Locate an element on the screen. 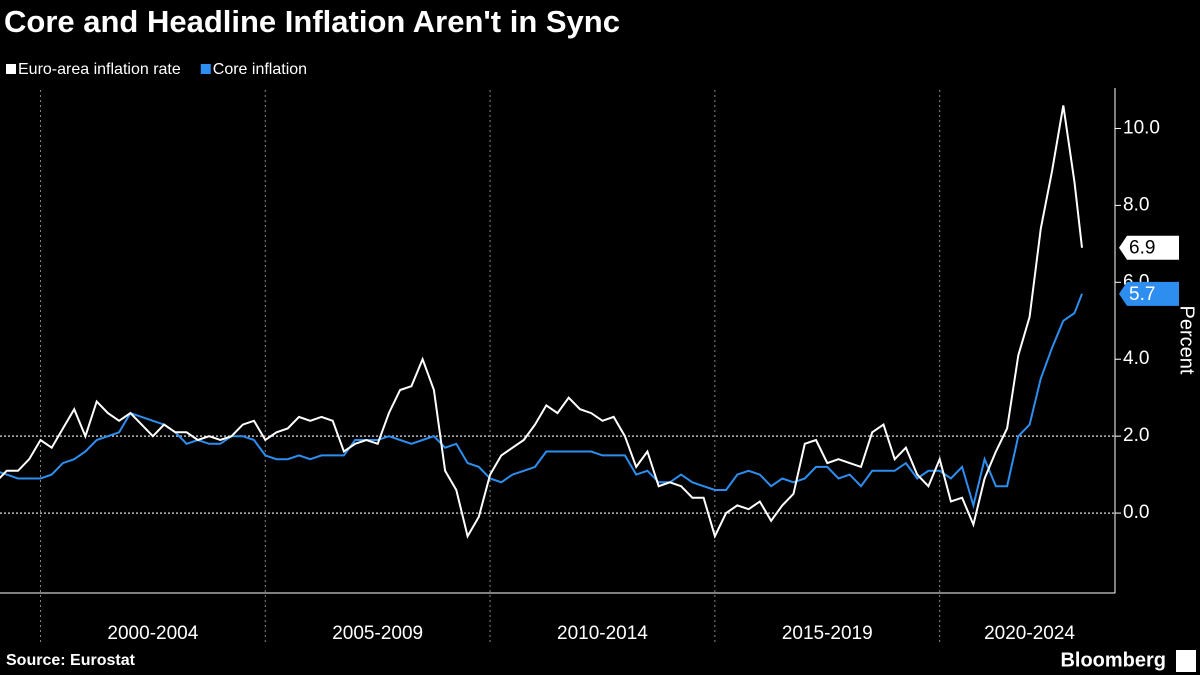 The image size is (1200, 675). x-tick-label: 2005-2009 is located at coordinates (377, 633).